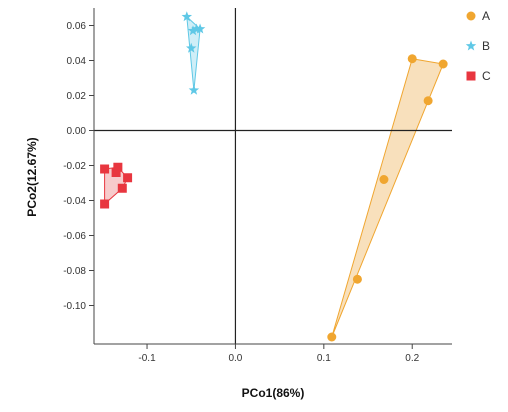  I want to click on y-axis-title: PCo2(12.67%), so click(32, 176).